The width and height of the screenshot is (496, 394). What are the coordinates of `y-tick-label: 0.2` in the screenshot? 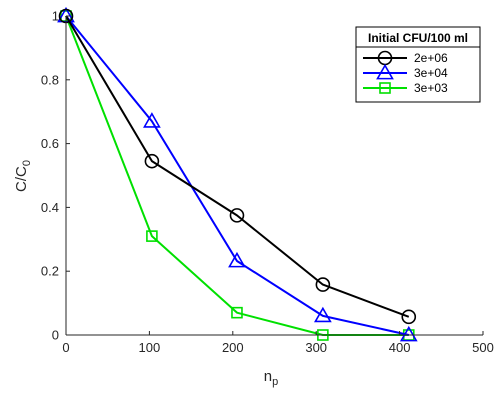 It's located at (50, 271).